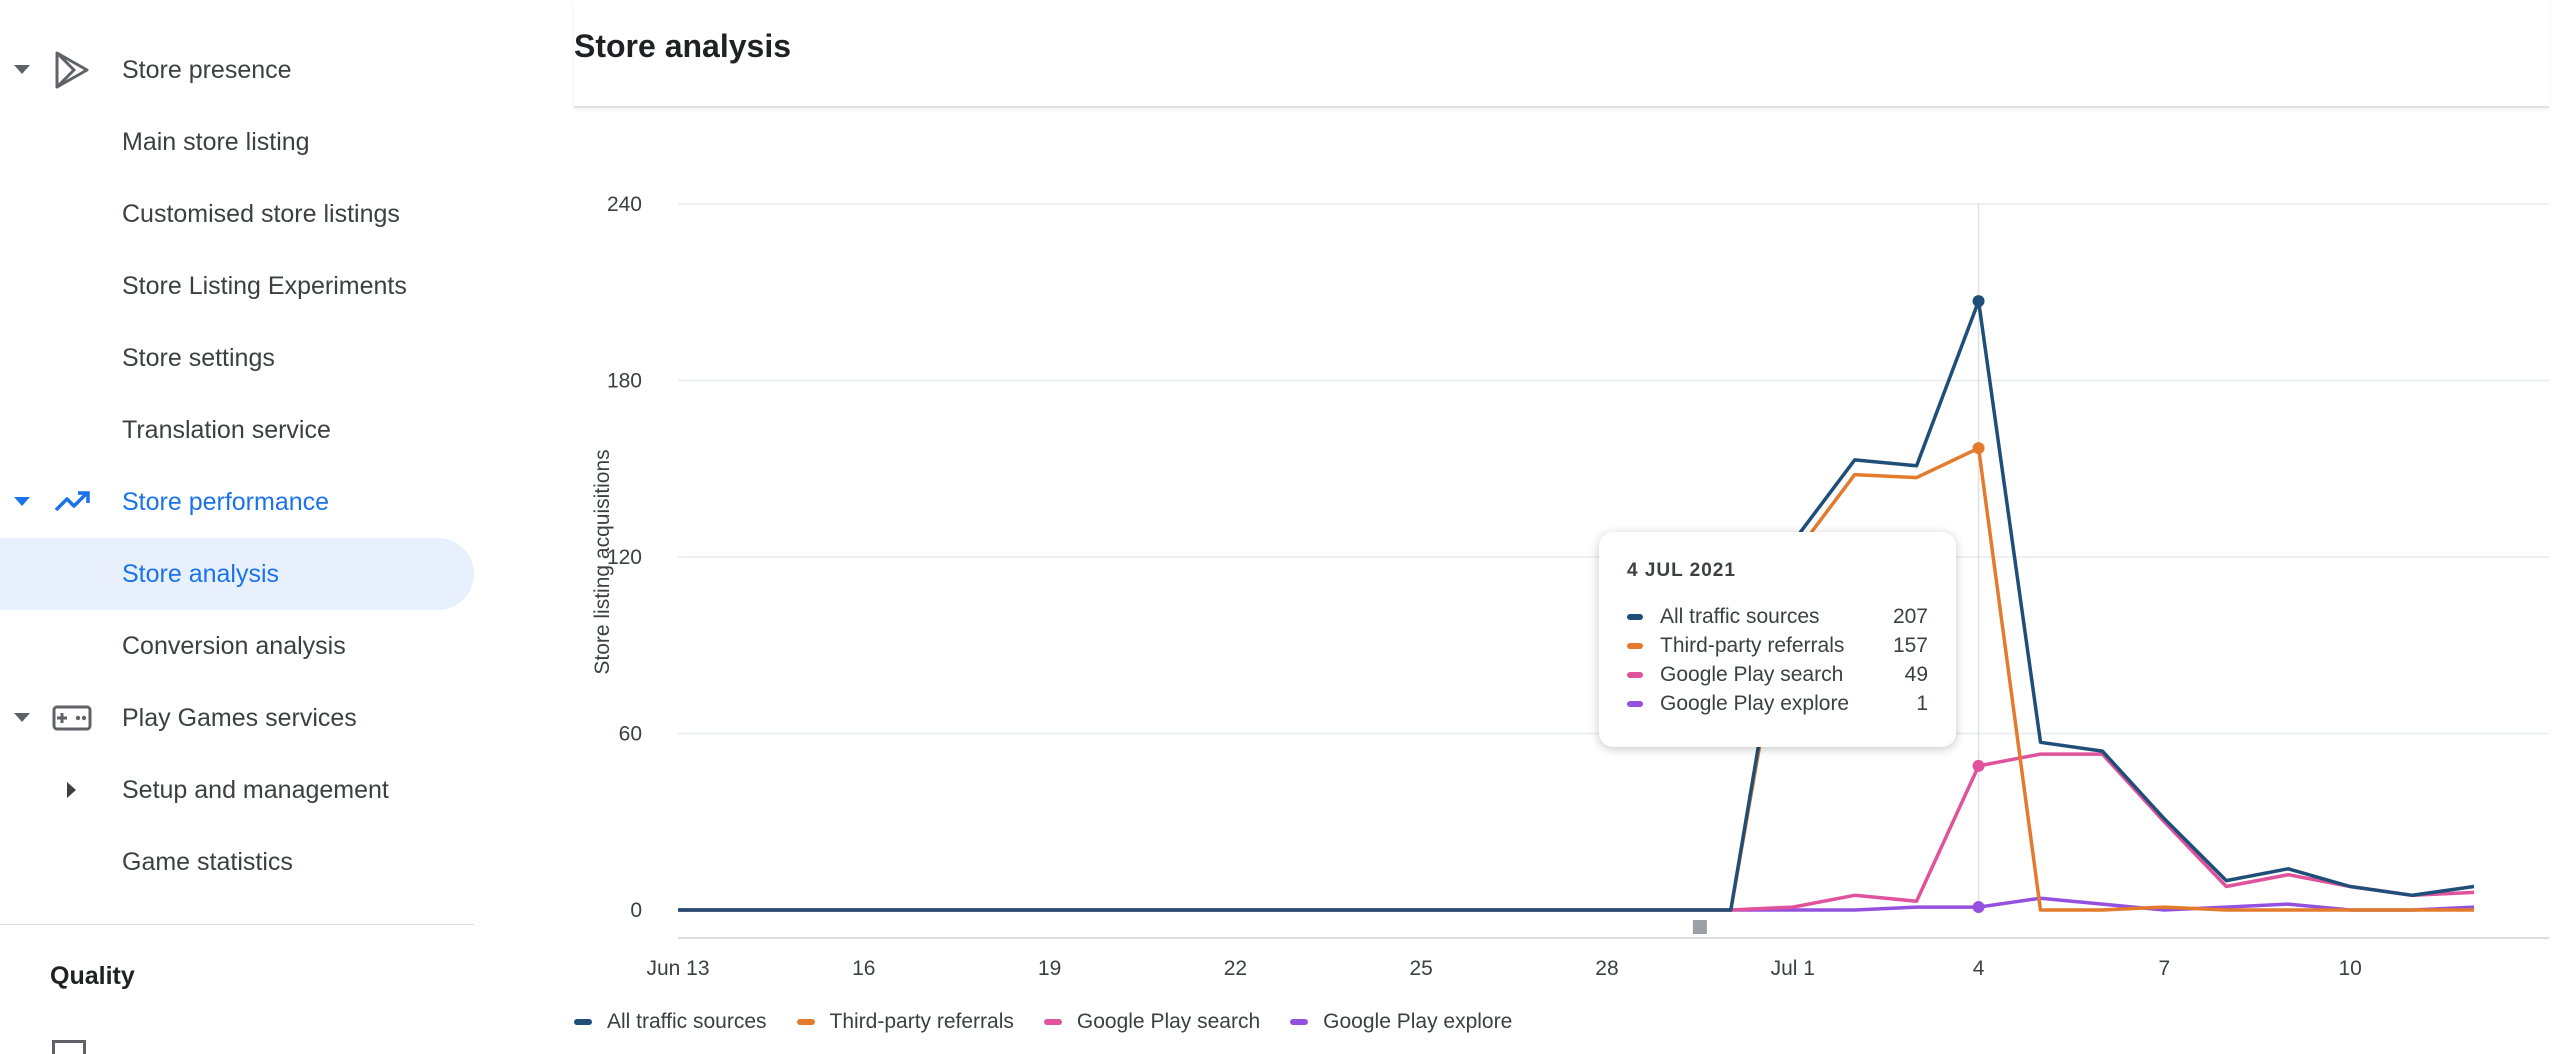  I want to click on sidebar-item-game-statistics: Game statistics, so click(237, 862).